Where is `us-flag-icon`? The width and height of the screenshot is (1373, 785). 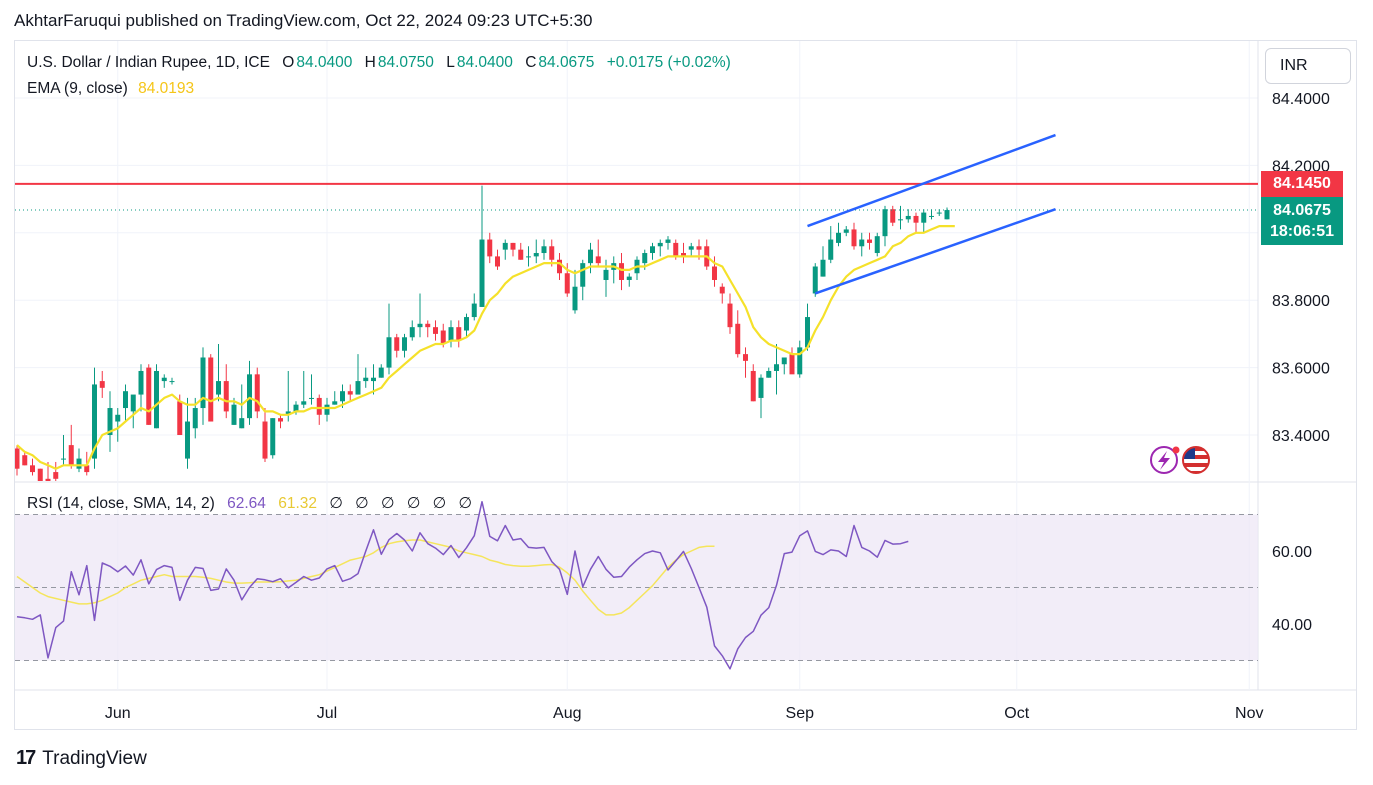 us-flag-icon is located at coordinates (1196, 460).